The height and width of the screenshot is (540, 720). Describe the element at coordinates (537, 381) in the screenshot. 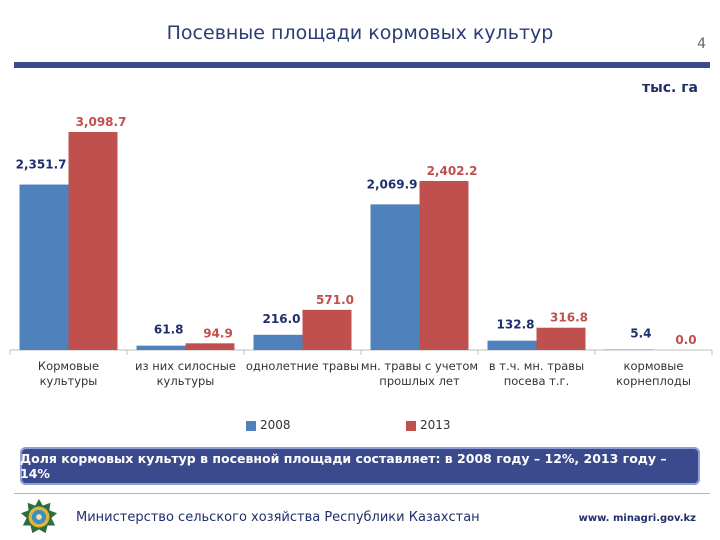

I see `category-label-4: посева т.г.` at that location.